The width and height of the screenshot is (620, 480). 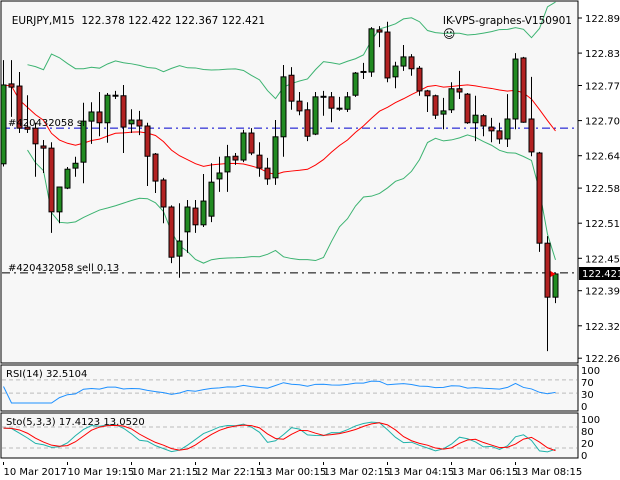 What do you see at coordinates (229, 472) in the screenshot?
I see `time-tick-label: 12 Mar 22:15` at bounding box center [229, 472].